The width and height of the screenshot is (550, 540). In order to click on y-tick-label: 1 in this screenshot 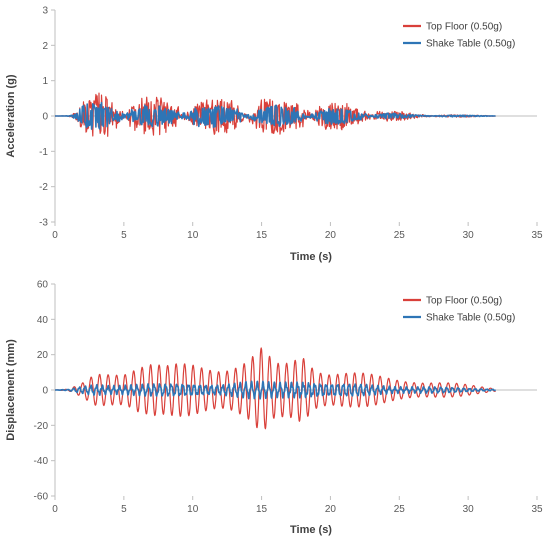, I will do `click(45, 81)`.